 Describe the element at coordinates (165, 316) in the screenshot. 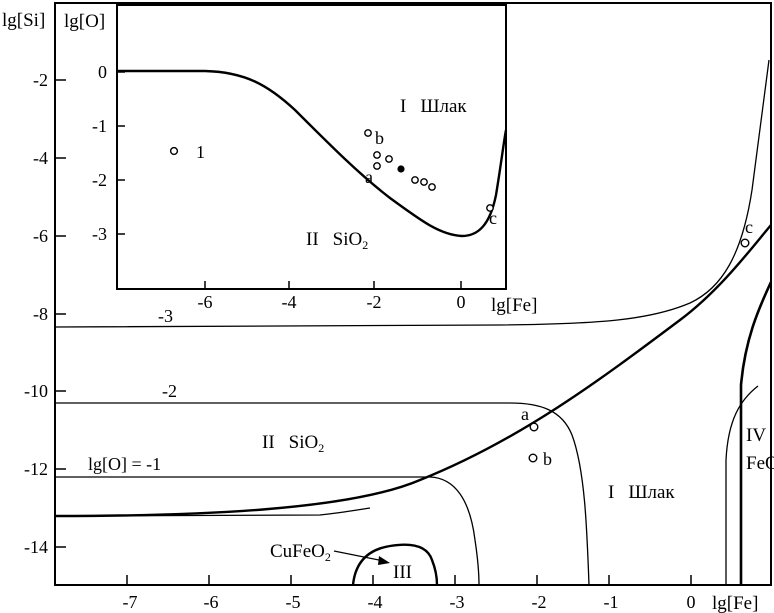

I see `iso-label-minus3: -3` at that location.